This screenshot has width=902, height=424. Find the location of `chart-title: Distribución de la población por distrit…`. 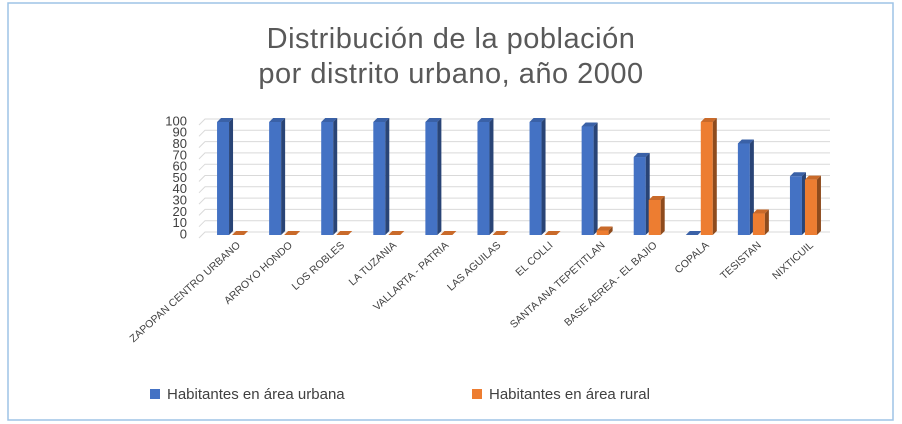

chart-title: Distribución de la población por distrit… is located at coordinates (451, 56).